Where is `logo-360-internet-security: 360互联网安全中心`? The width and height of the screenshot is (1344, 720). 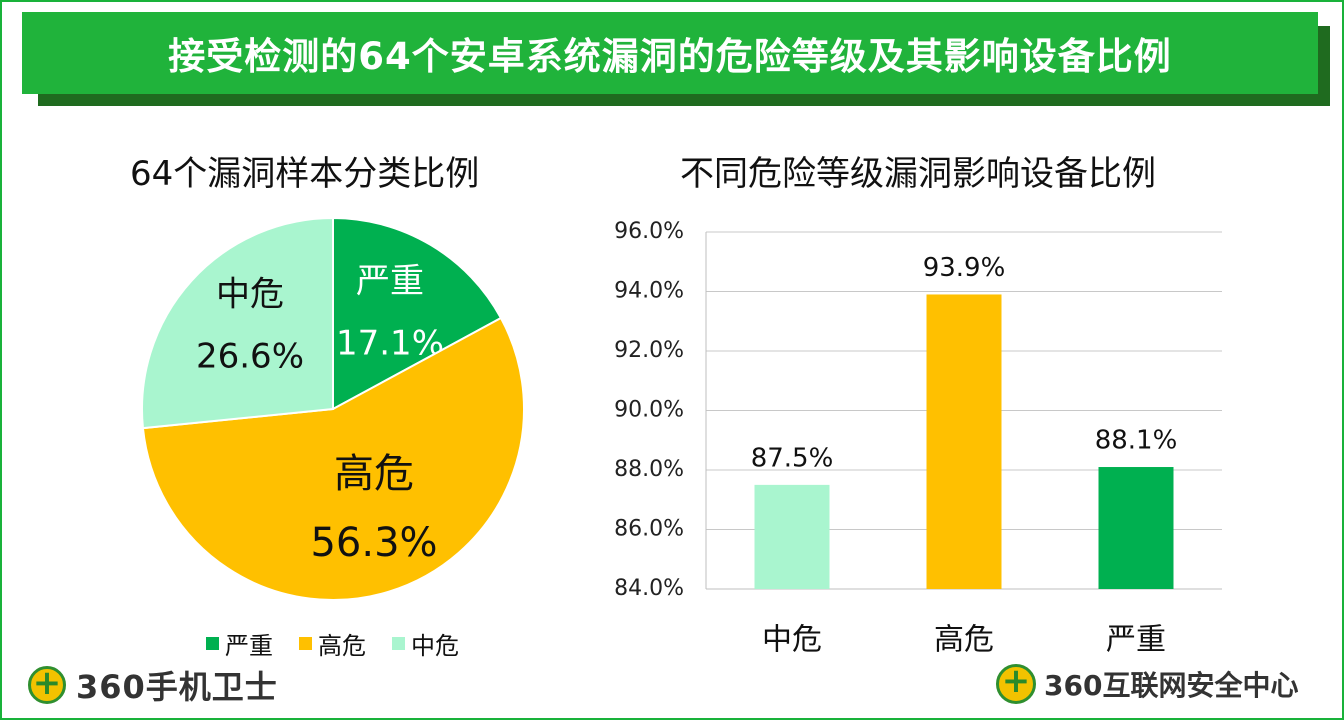 logo-360-internet-security: 360互联网安全中心 is located at coordinates (1147, 682).